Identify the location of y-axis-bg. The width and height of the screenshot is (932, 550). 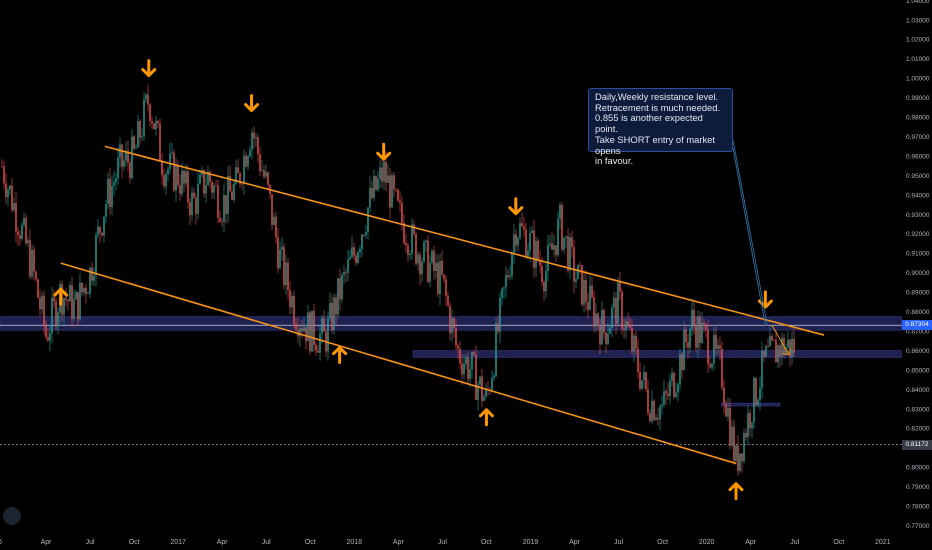
(917, 275).